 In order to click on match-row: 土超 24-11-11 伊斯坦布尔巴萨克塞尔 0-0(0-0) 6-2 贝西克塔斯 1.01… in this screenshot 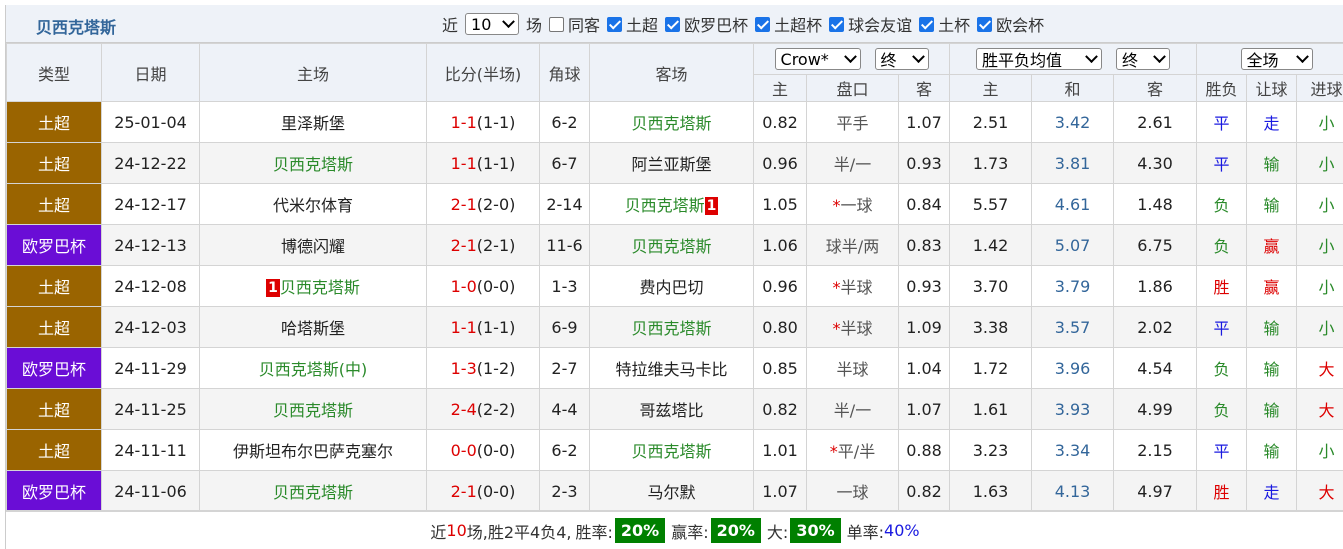, I will do `click(674, 450)`.